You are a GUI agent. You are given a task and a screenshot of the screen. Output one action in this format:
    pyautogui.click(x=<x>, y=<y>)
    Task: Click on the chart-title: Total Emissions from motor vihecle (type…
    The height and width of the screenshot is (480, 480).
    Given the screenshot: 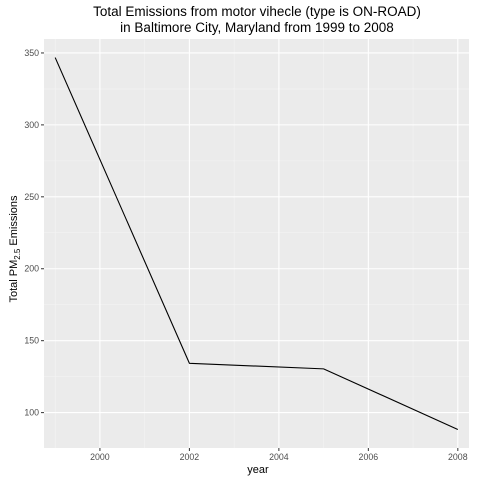 What is the action you would take?
    pyautogui.click(x=257, y=11)
    